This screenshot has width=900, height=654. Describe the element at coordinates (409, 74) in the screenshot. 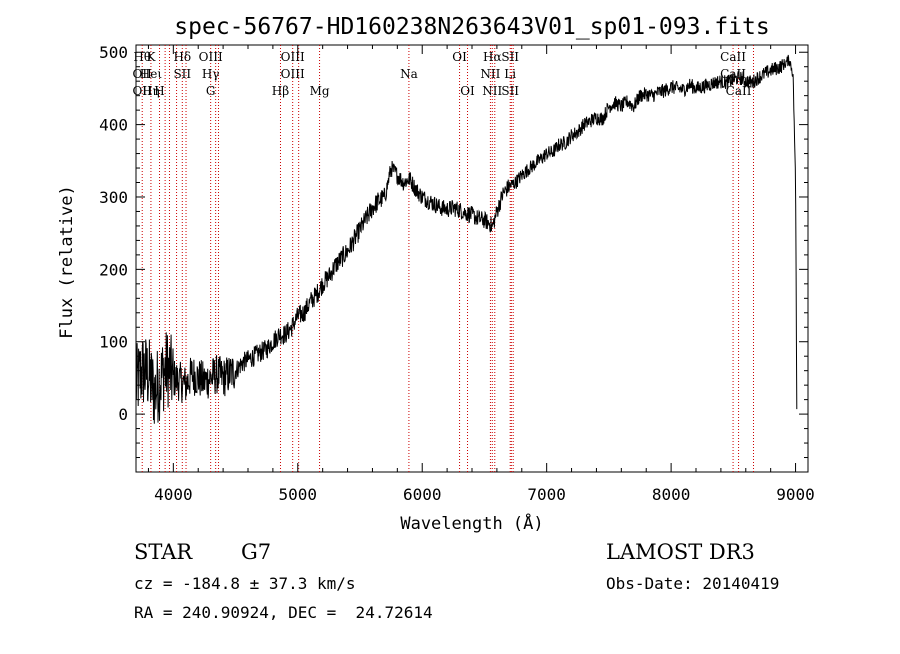

I see `emission-line-label: Na` at that location.